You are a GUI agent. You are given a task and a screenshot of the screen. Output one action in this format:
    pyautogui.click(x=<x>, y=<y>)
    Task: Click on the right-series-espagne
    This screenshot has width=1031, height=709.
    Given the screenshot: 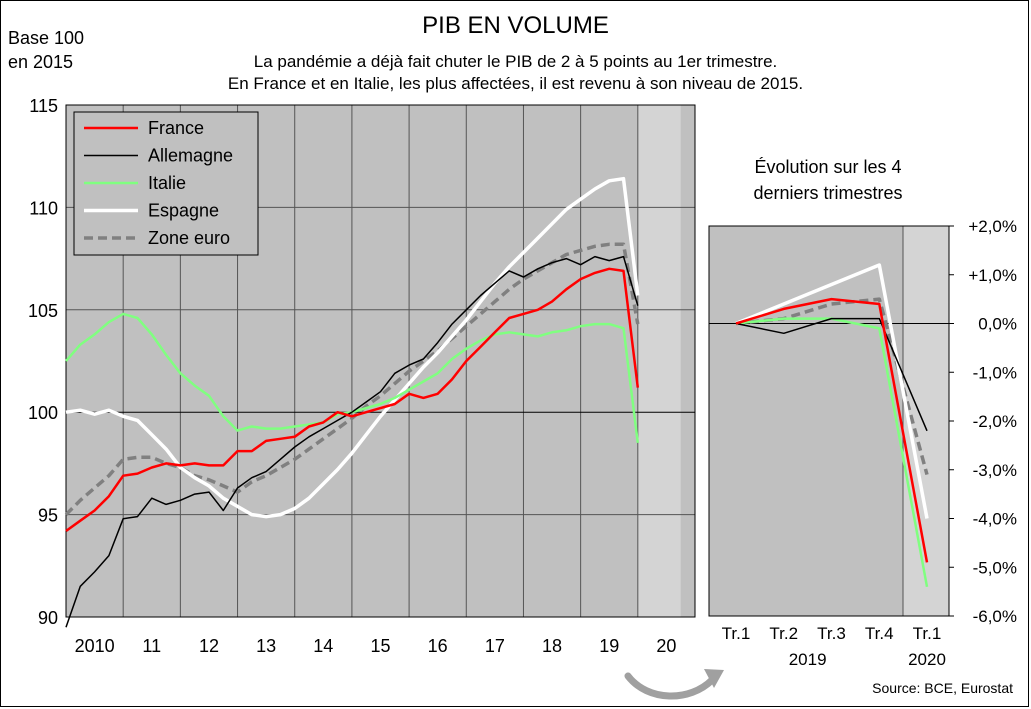 What is the action you would take?
    pyautogui.click(x=832, y=391)
    